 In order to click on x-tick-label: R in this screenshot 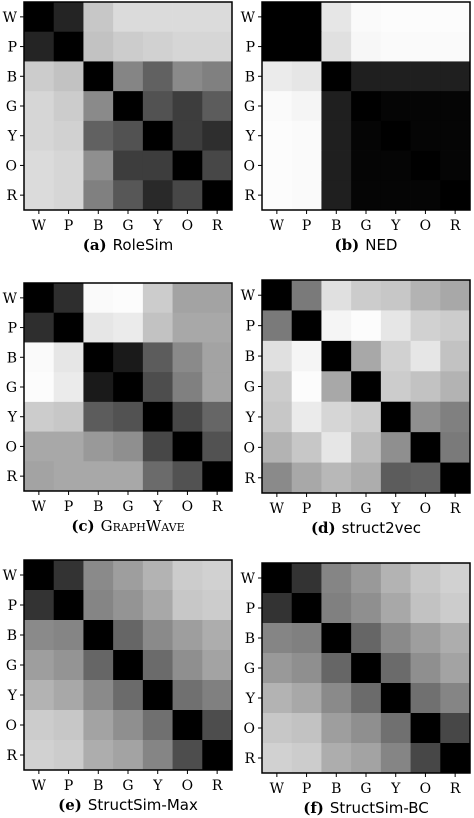, I will do `click(217, 226)`.